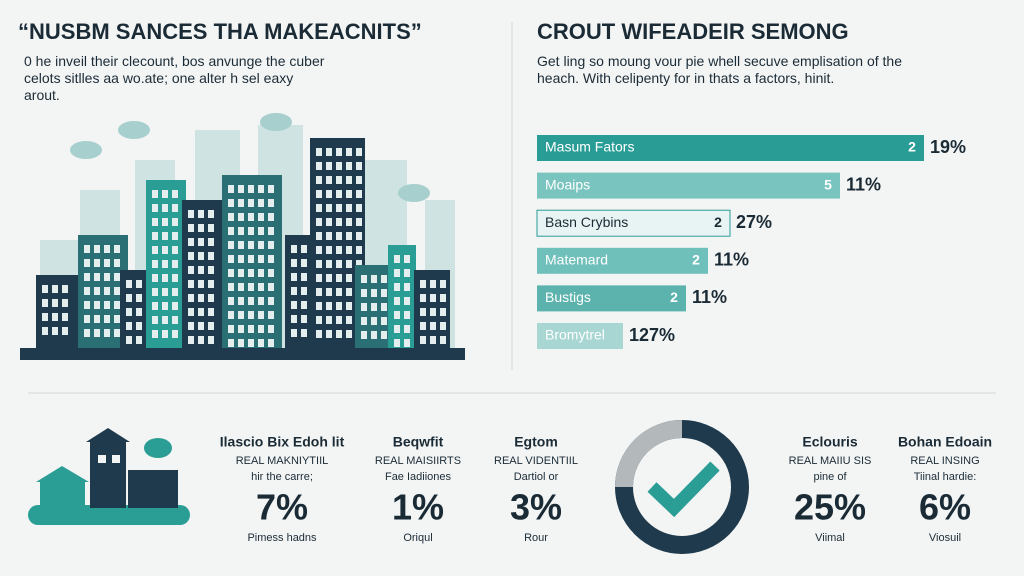  Describe the element at coordinates (418, 477) in the screenshot. I see `stat-note: Fae Iadiiones` at that location.